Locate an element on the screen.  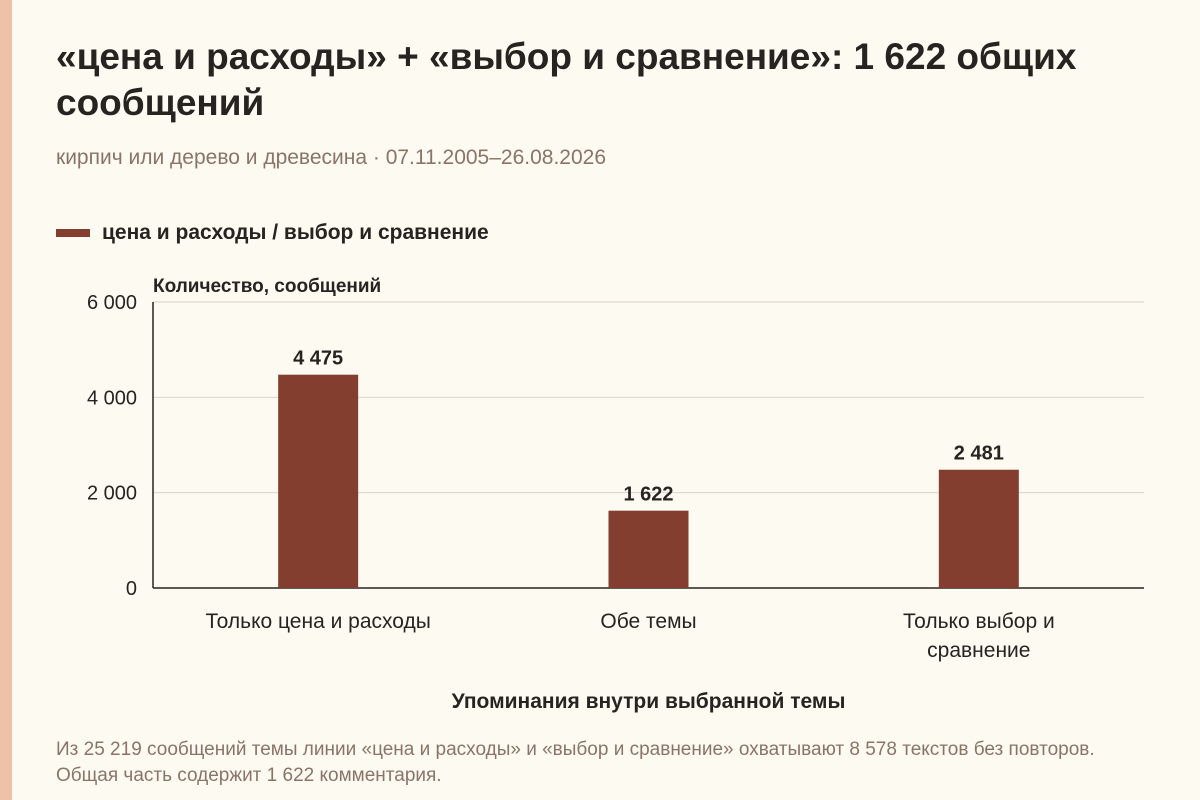
y-tick-label: 2 000 is located at coordinates (112, 494).